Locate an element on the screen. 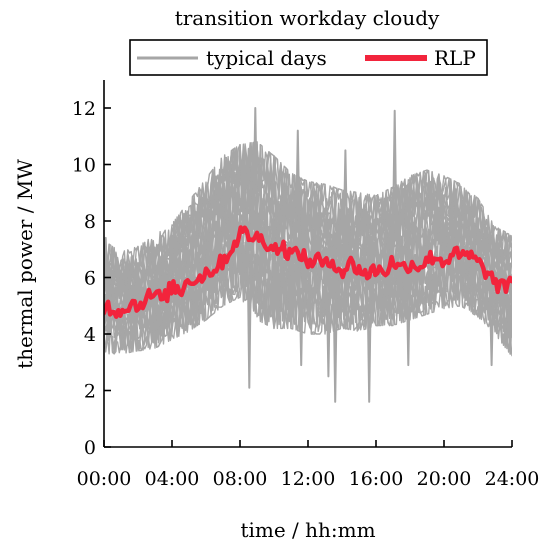 Image resolution: width=544 pixels, height=554 pixels. x-ticks: 00:00 04:00 08:00 12:00 16:00 20:00 24:00 is located at coordinates (308, 465).